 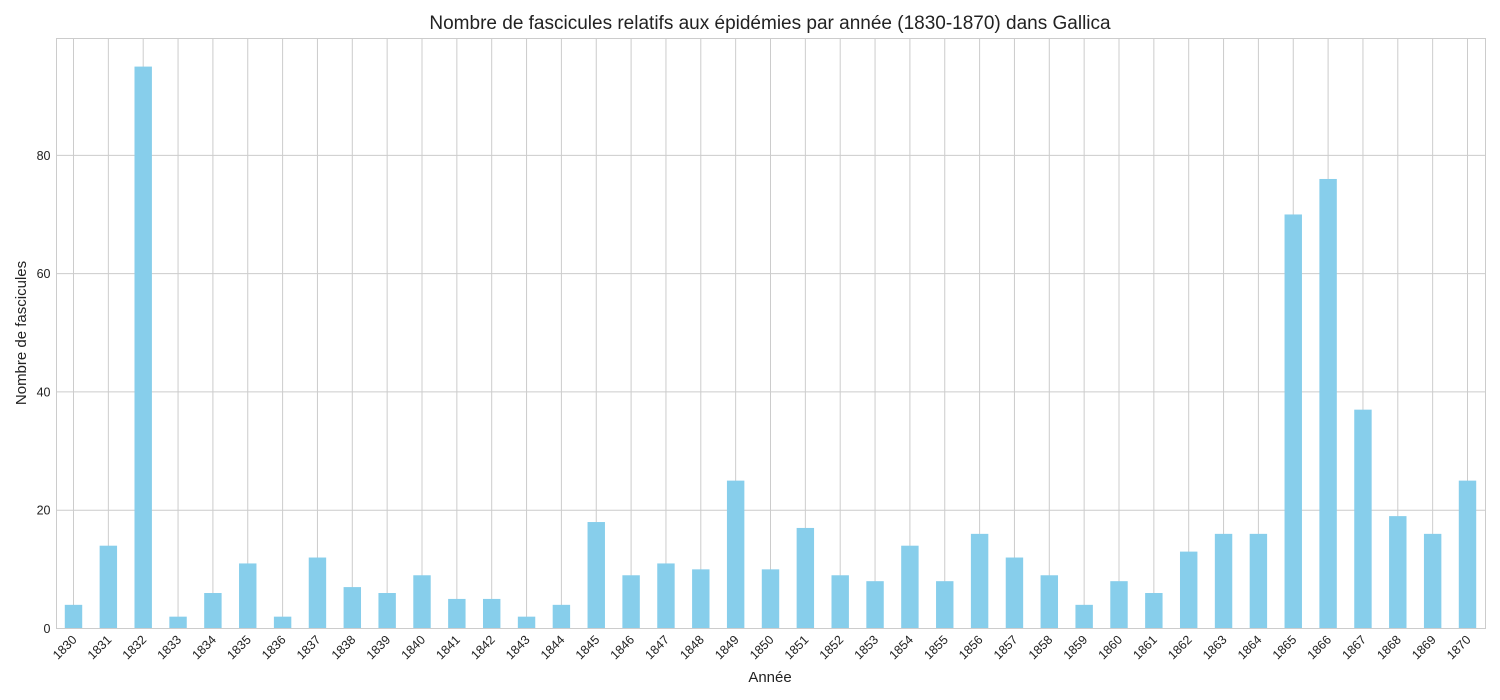 What do you see at coordinates (344, 648) in the screenshot?
I see `x-tick-label: 1838` at bounding box center [344, 648].